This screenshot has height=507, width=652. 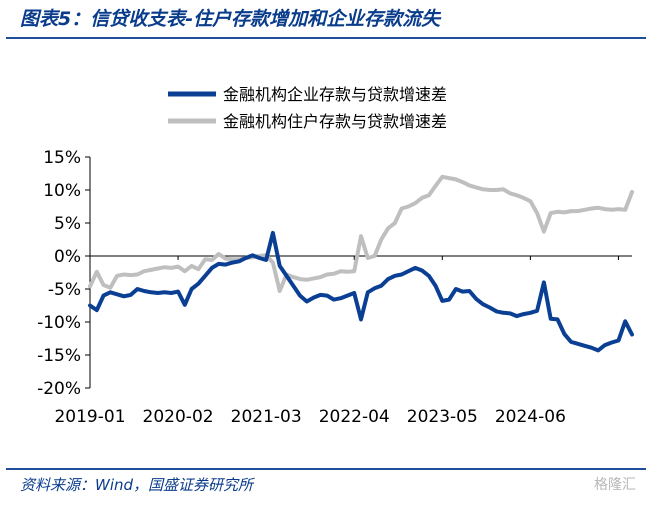 What do you see at coordinates (67, 257) in the screenshot?
I see `y-tick-label: 0%` at bounding box center [67, 257].